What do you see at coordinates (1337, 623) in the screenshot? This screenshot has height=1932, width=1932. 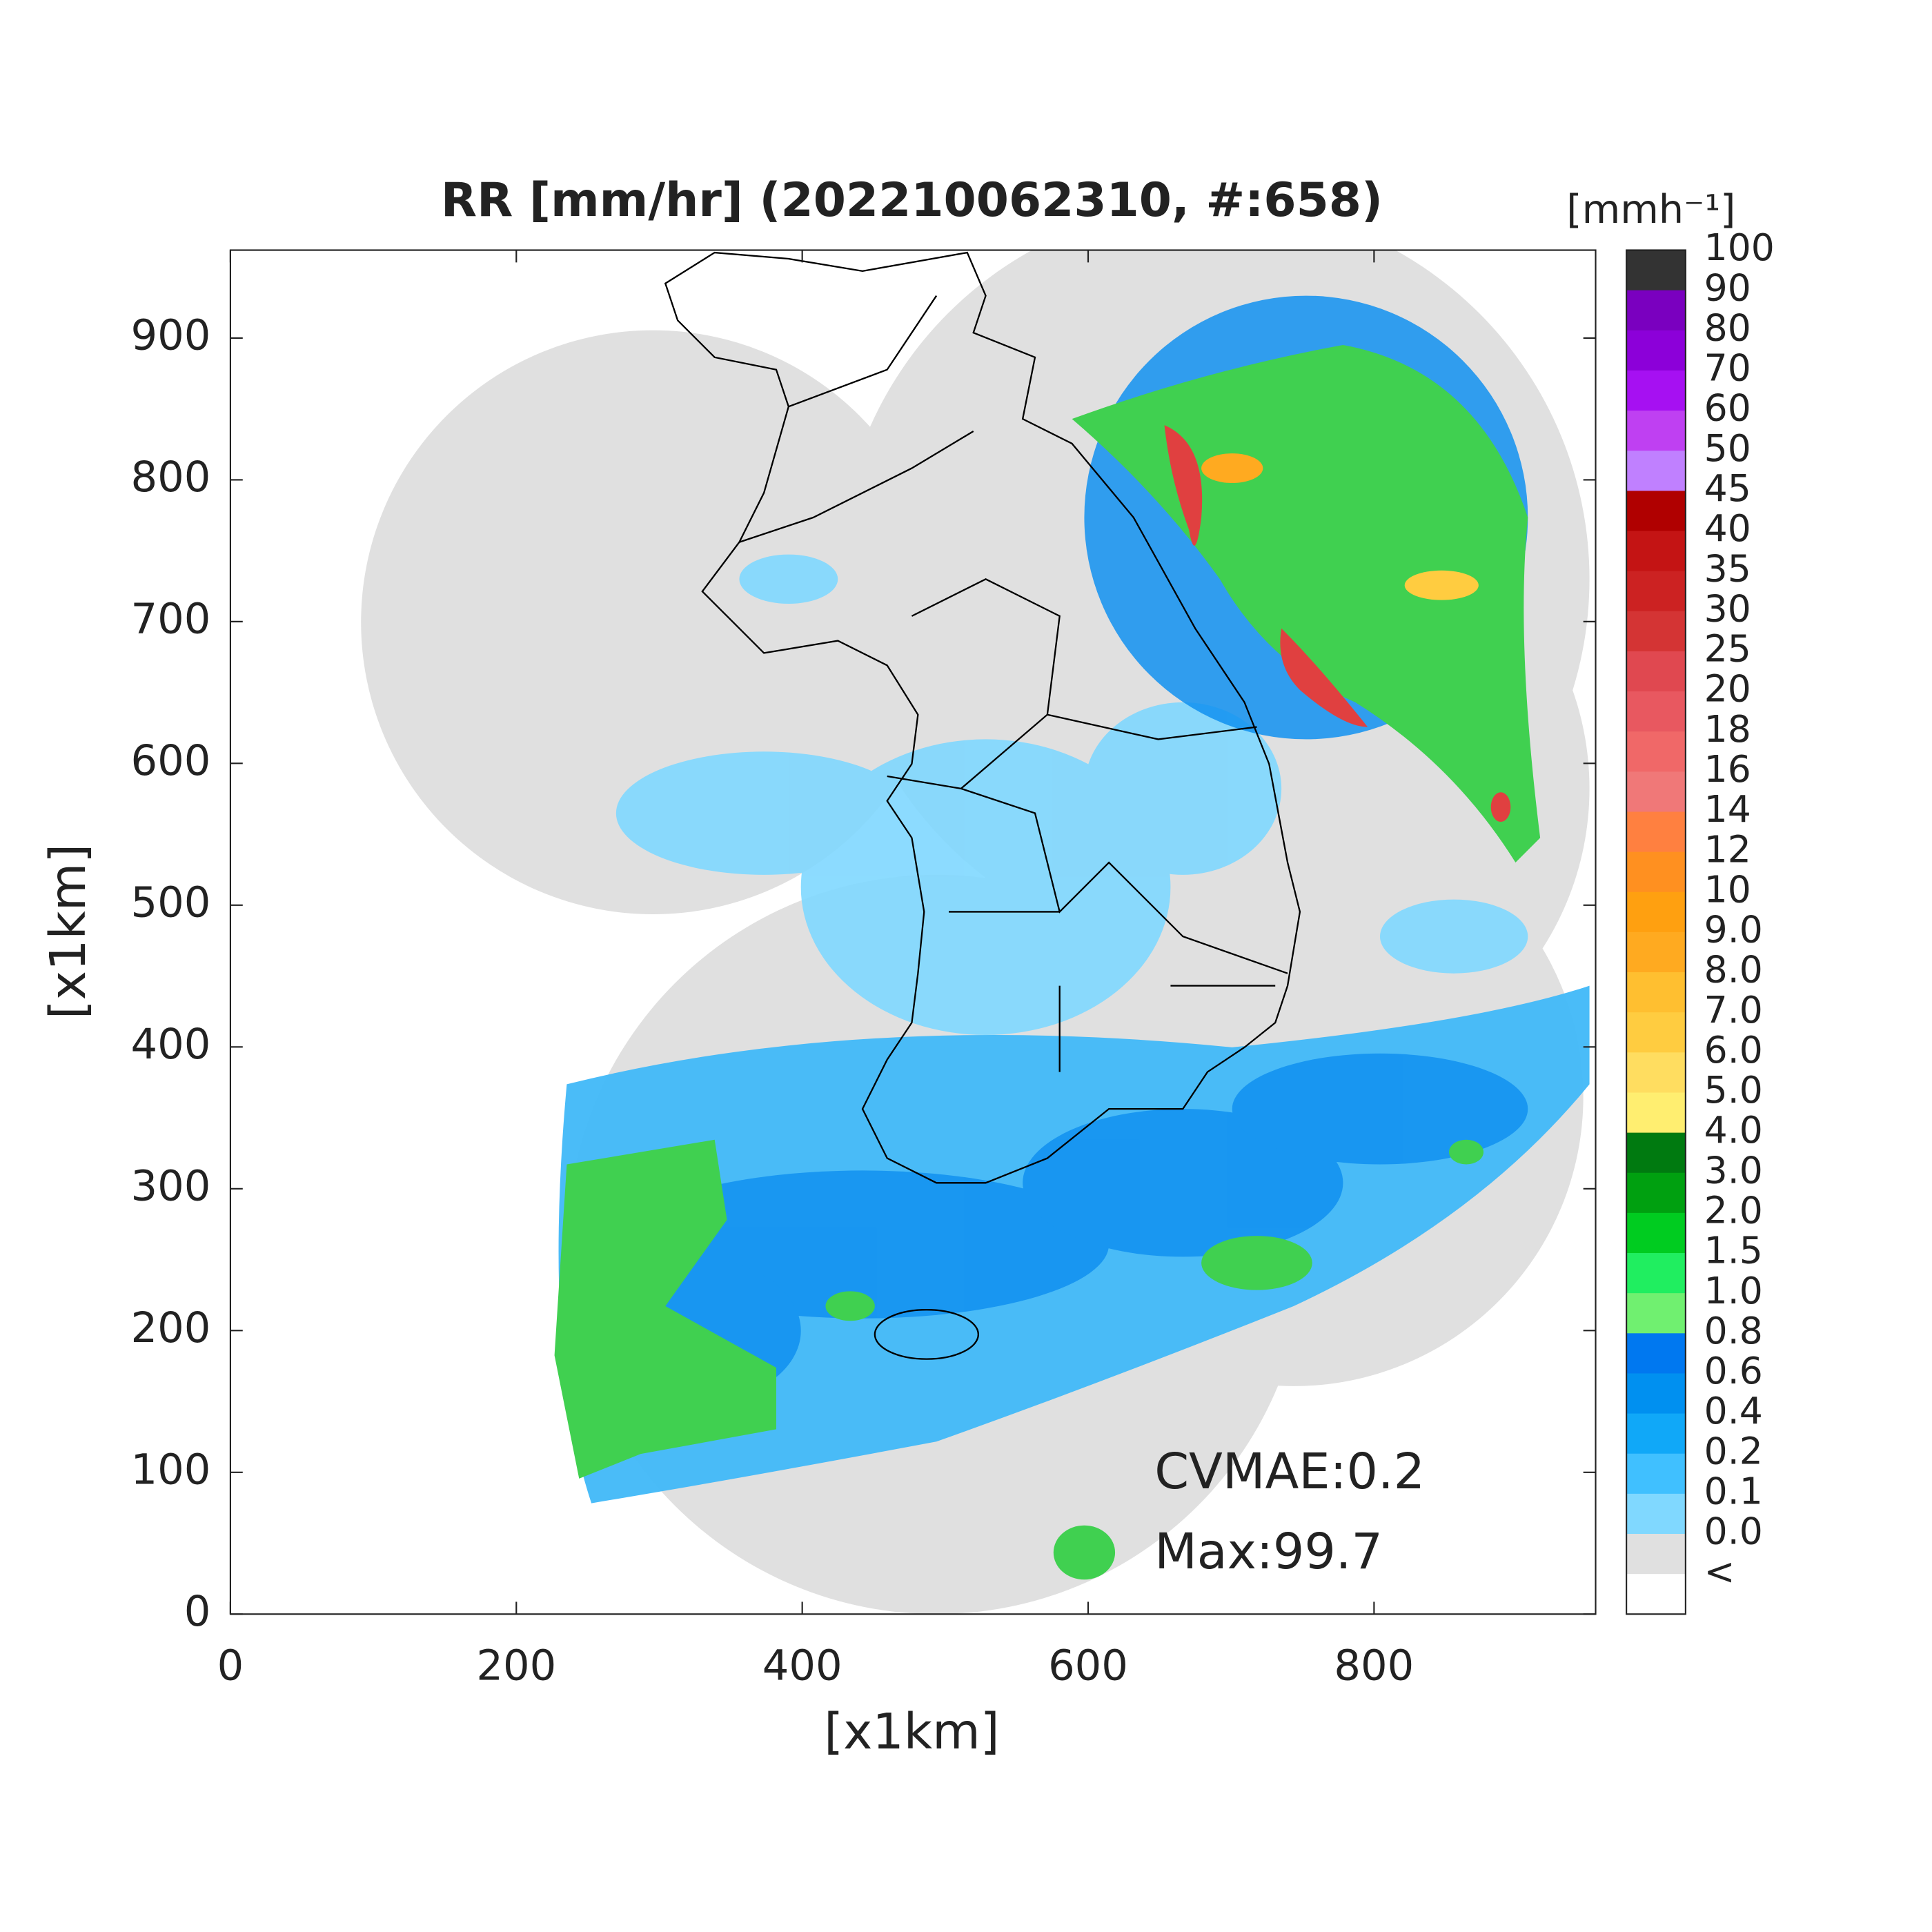 I see `rain-red` at bounding box center [1337, 623].